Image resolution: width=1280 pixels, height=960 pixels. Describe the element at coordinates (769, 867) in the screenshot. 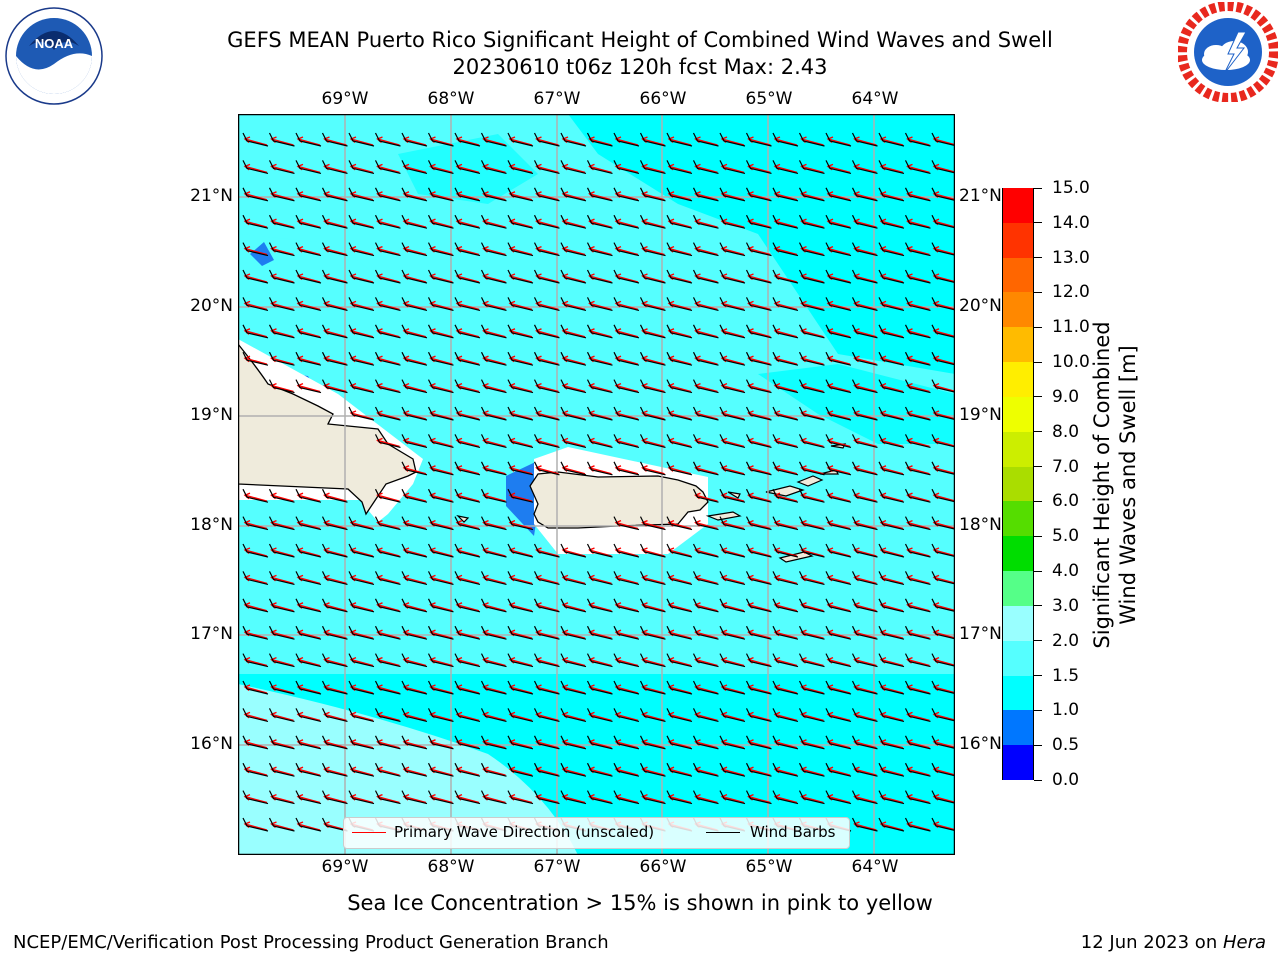

I see `lon-tick-bottom: 65°W` at that location.